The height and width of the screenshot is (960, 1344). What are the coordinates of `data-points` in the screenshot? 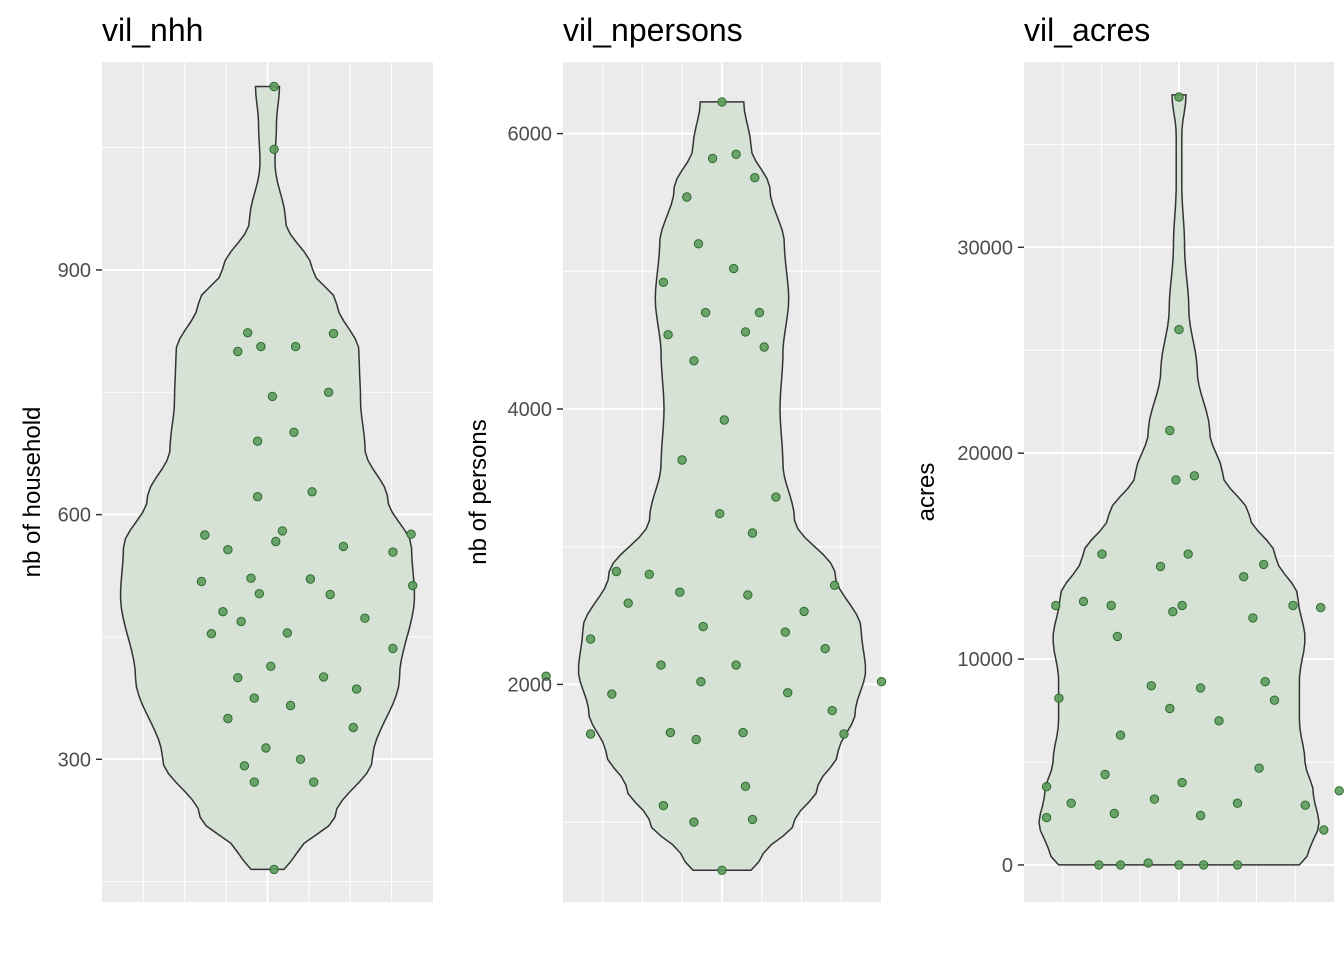 It's located at (307, 478).